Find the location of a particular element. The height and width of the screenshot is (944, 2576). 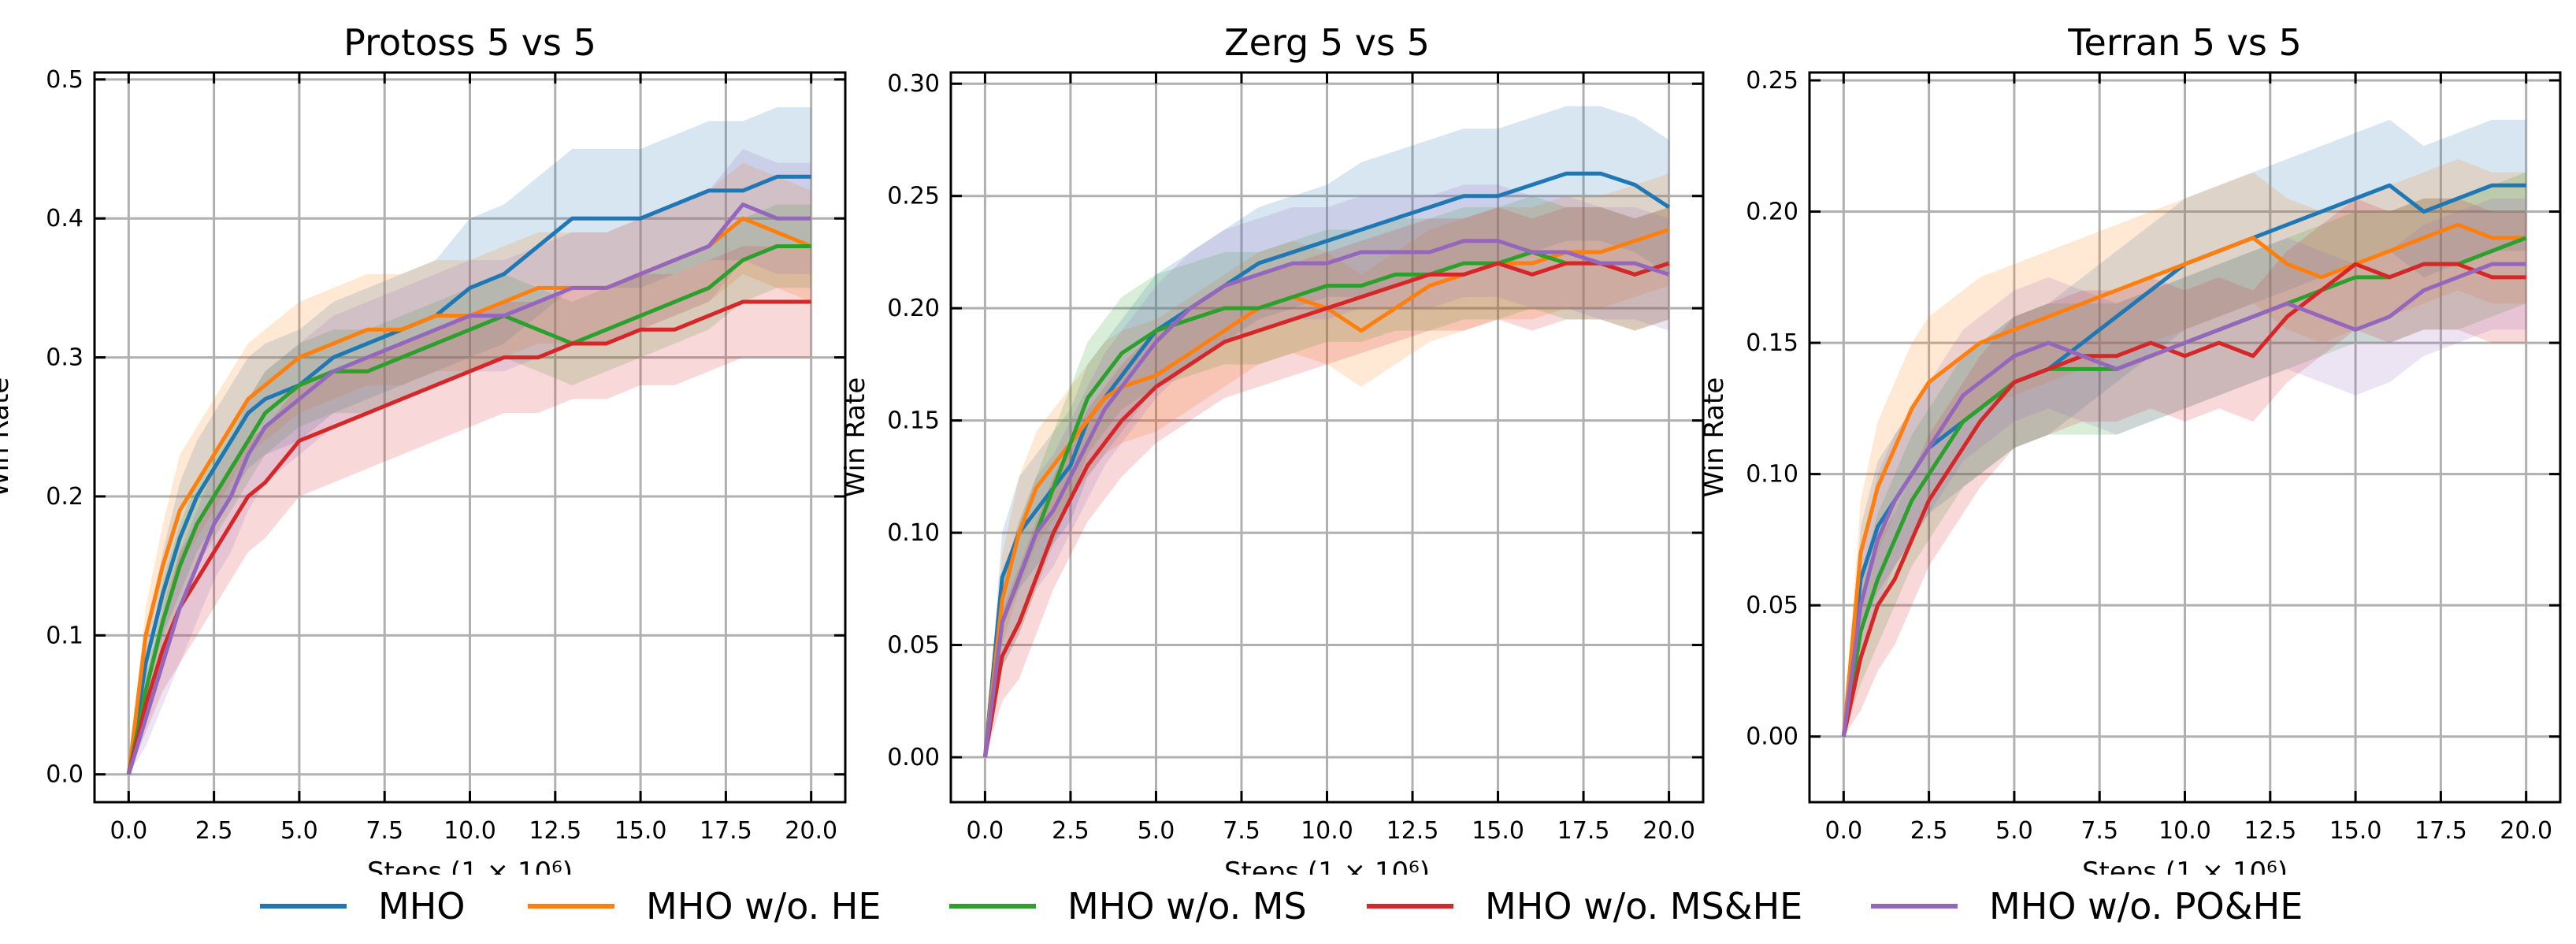

legend-label-2: MHO w/o. MS is located at coordinates (1187, 906).